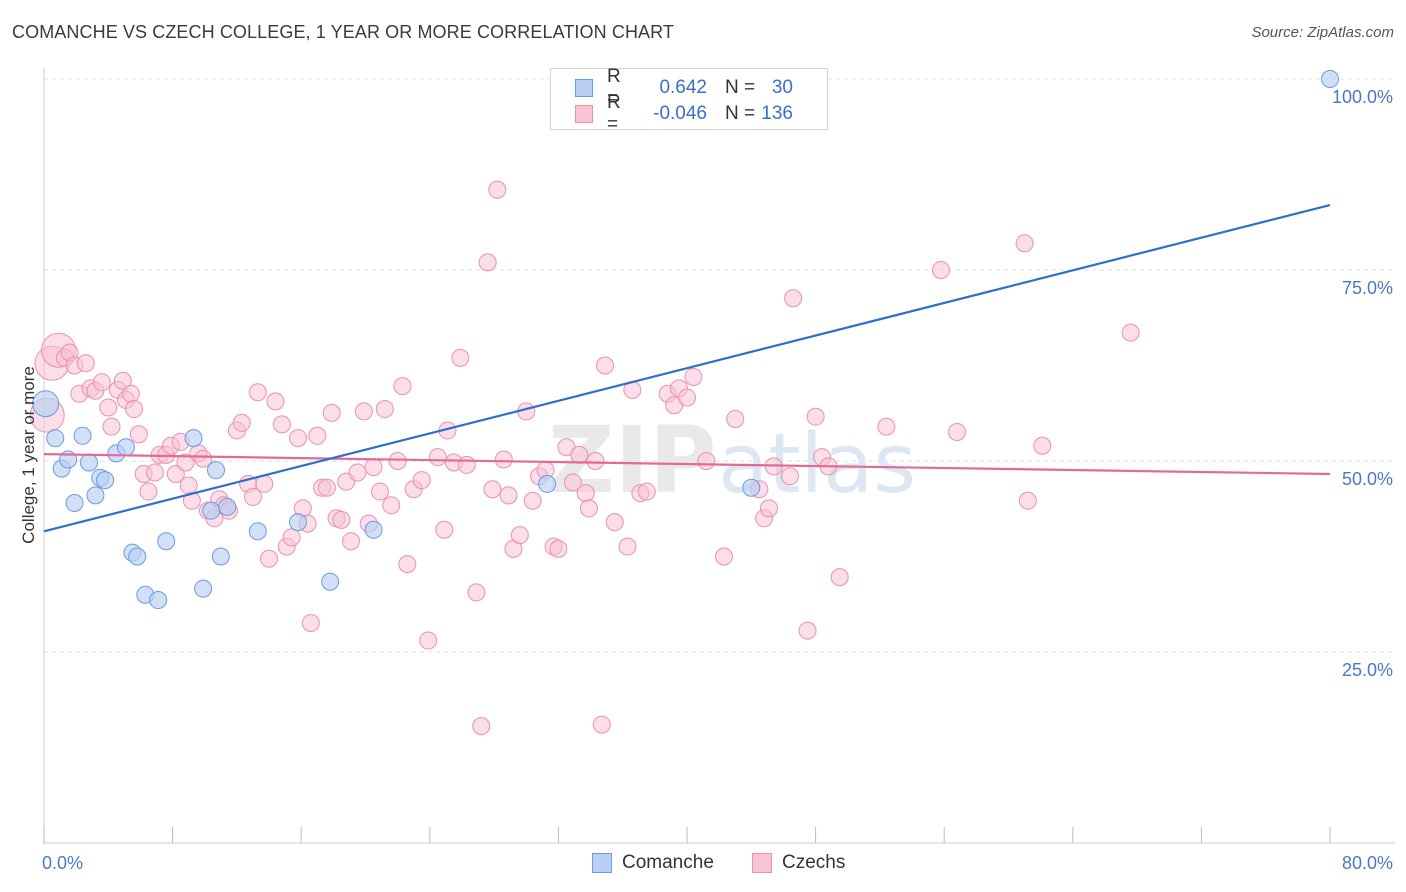  I want to click on legend-row-czech: R = -0.046 N = 136, so click(684, 113).